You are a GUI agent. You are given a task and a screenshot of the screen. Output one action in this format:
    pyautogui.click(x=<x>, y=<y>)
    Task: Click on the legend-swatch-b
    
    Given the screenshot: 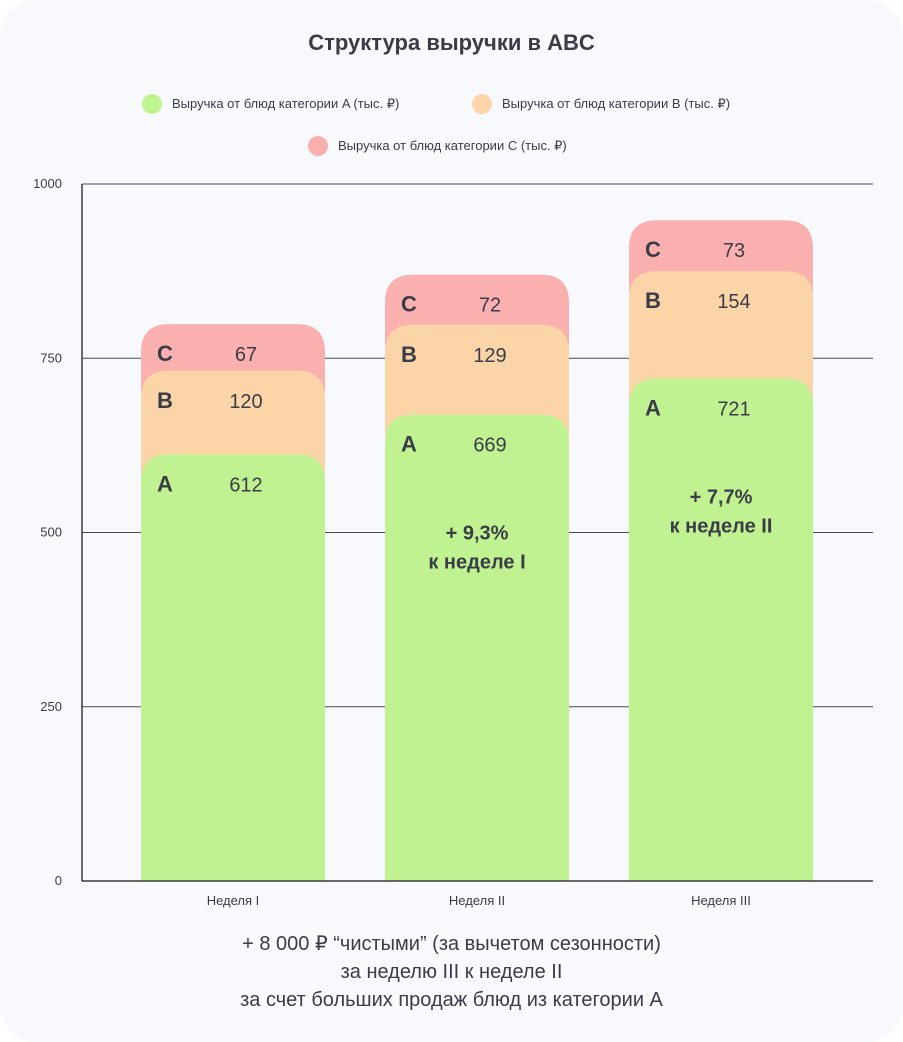 What is the action you would take?
    pyautogui.click(x=482, y=104)
    